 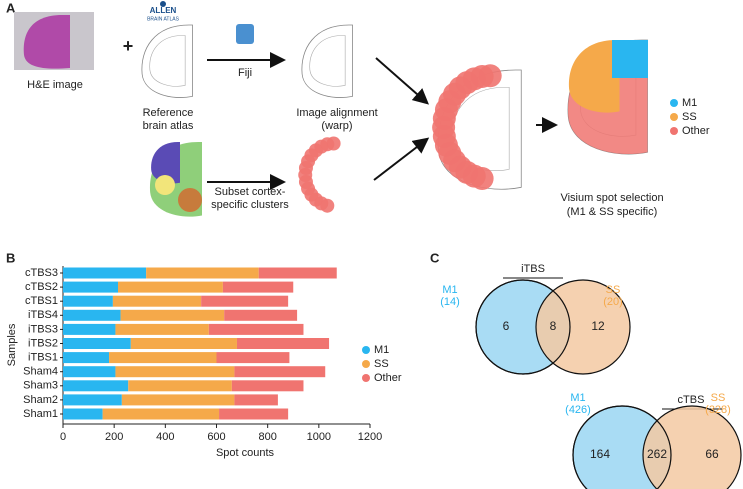 What do you see at coordinates (43, 343) in the screenshot?
I see `y-tick-label: iTBS2` at bounding box center [43, 343].